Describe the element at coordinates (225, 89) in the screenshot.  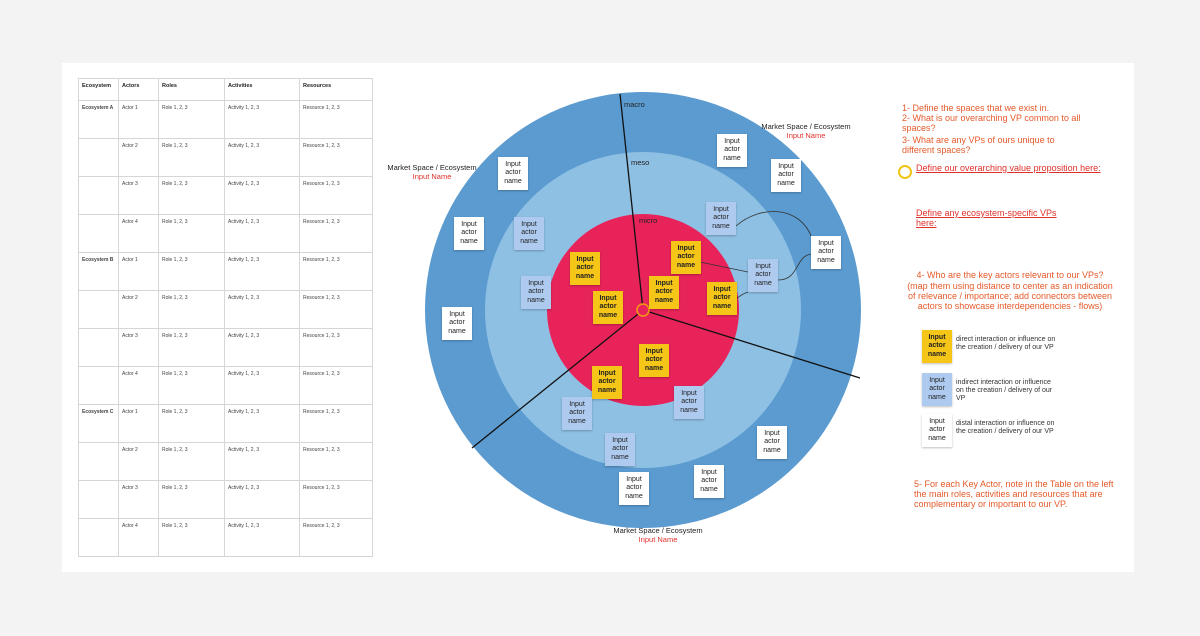
I see `header-row: Ecosystem Actors Roles Activities Resources` at that location.